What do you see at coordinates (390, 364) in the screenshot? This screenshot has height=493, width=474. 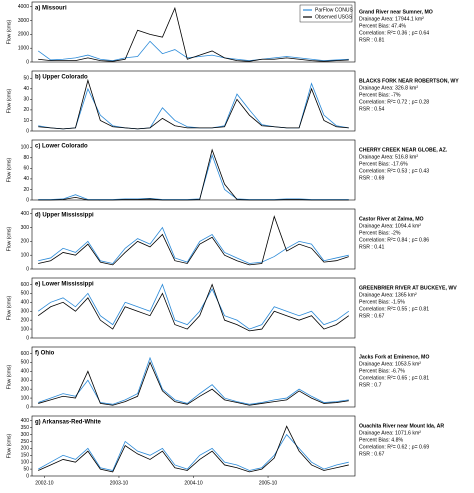 I see `station-note: Drainage Area: 1053.5 km²` at bounding box center [390, 364].